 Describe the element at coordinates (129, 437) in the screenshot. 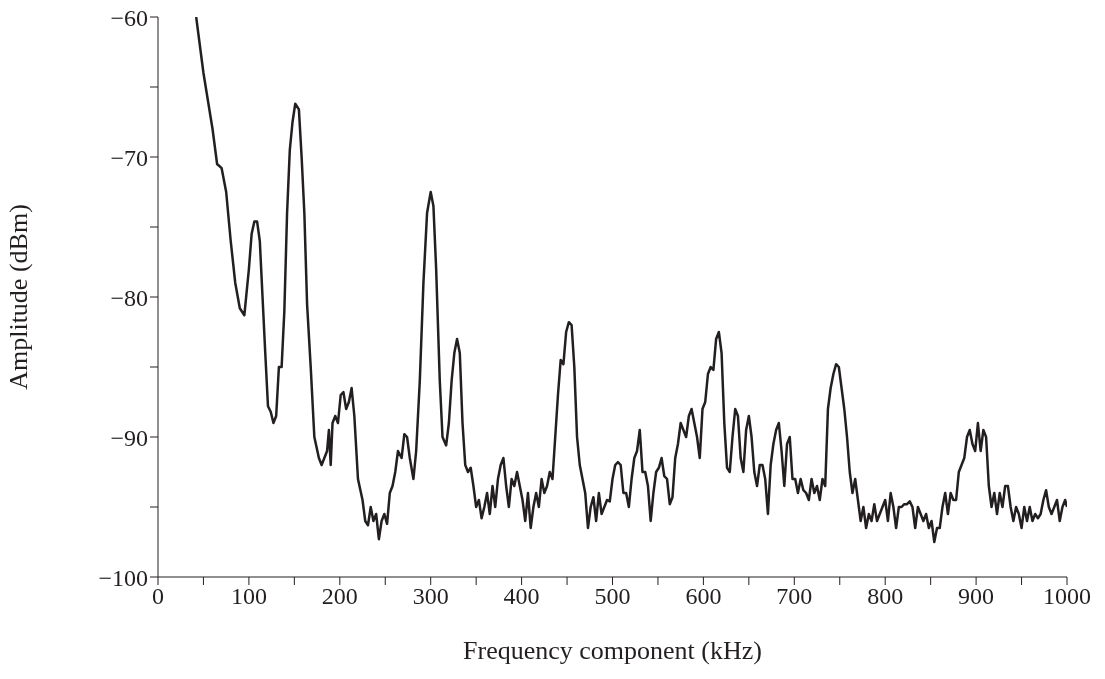

I see `y-tick-label: −90` at that location.